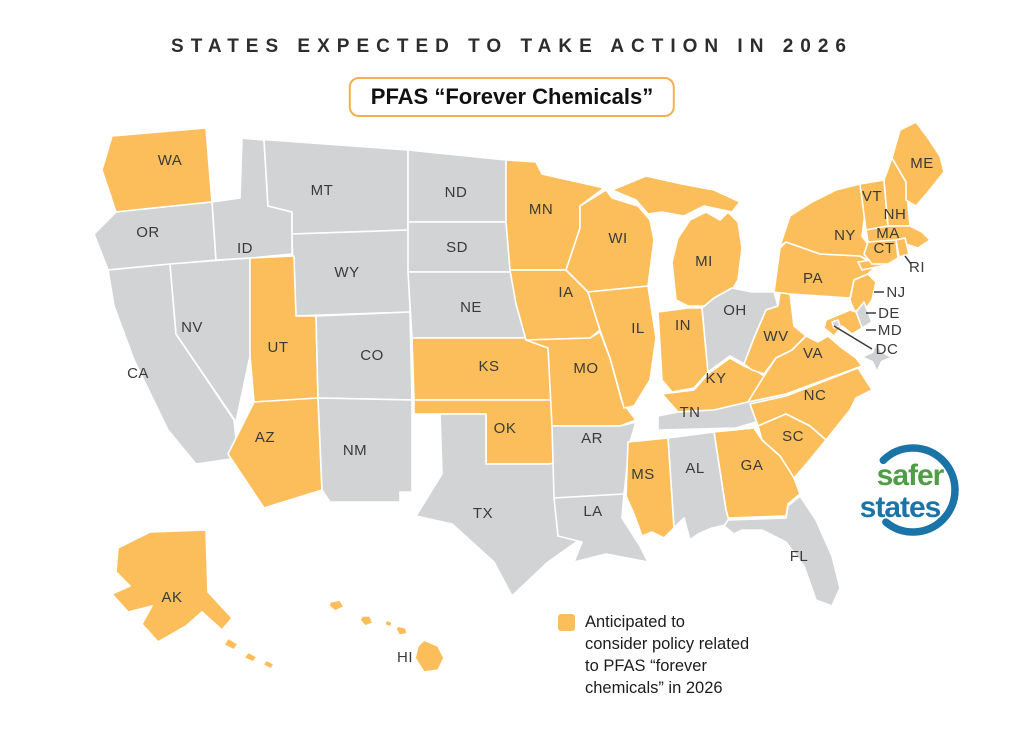 Image resolution: width=1024 pixels, height=741 pixels. What do you see at coordinates (405, 657) in the screenshot?
I see `state-label-hi: HI` at bounding box center [405, 657].